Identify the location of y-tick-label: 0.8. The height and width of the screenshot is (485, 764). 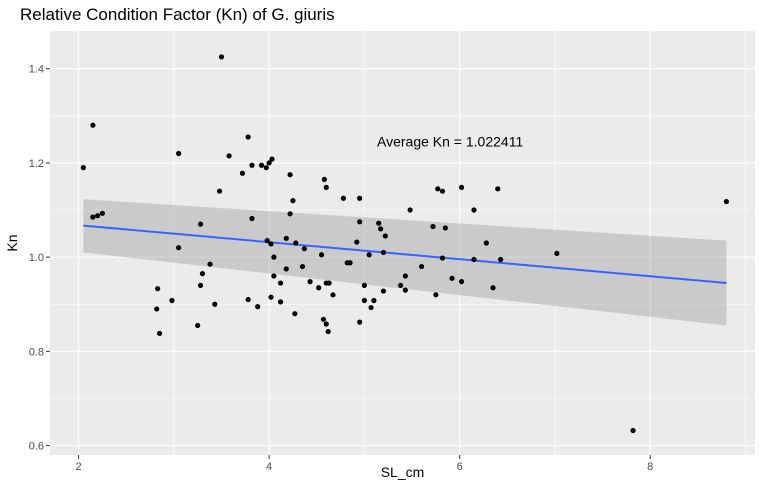
(36, 352).